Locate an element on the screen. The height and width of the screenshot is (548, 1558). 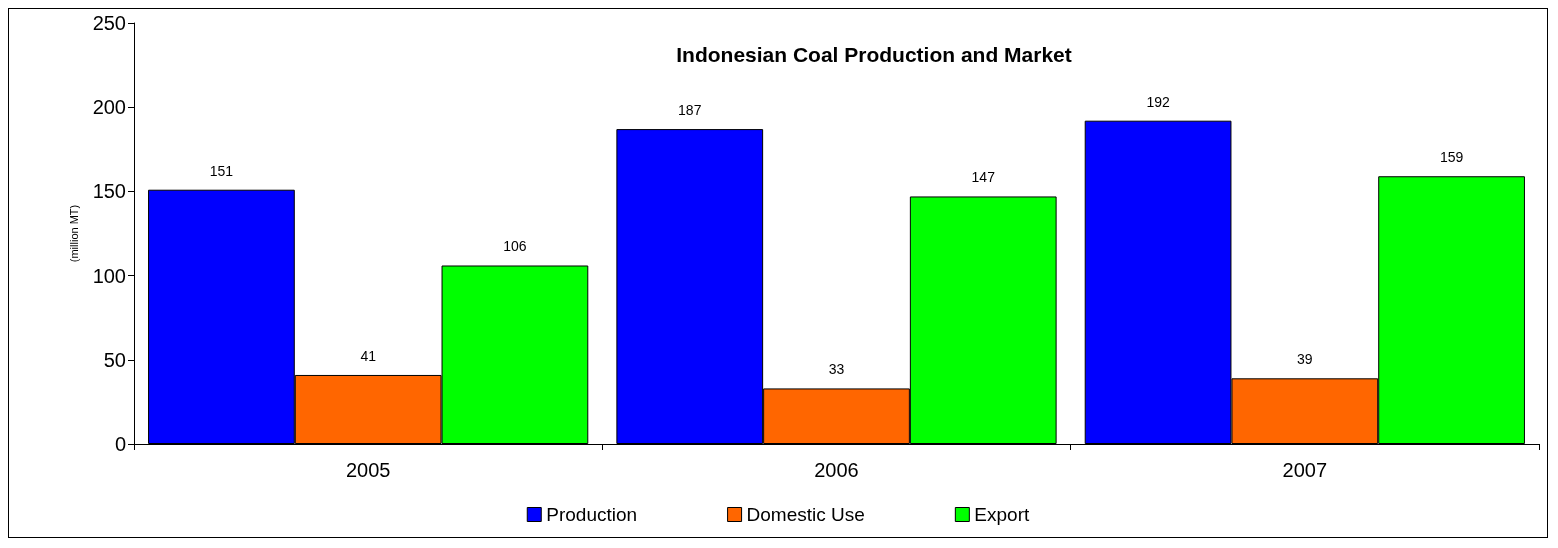
x-tick-label: 2007 is located at coordinates (1305, 470).